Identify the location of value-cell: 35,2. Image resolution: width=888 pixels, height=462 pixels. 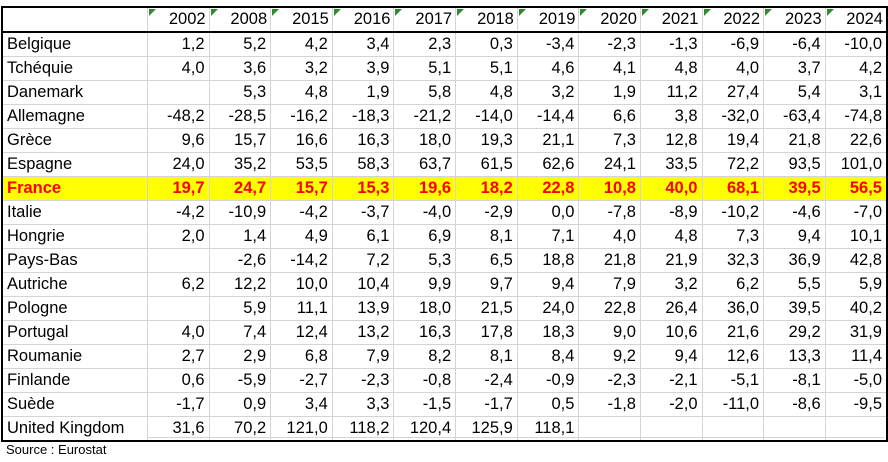
(240, 164).